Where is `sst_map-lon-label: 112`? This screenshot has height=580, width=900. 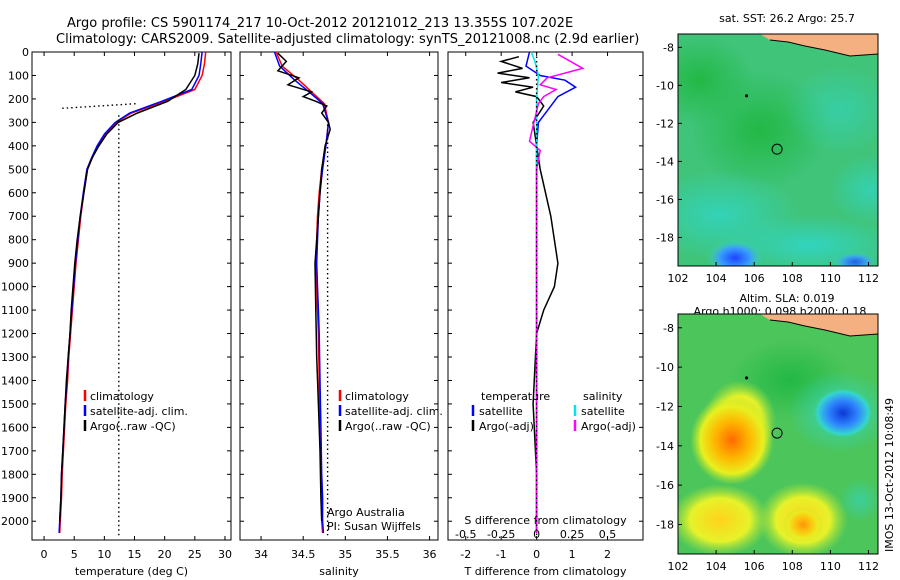 sst_map-lon-label: 112 is located at coordinates (868, 278).